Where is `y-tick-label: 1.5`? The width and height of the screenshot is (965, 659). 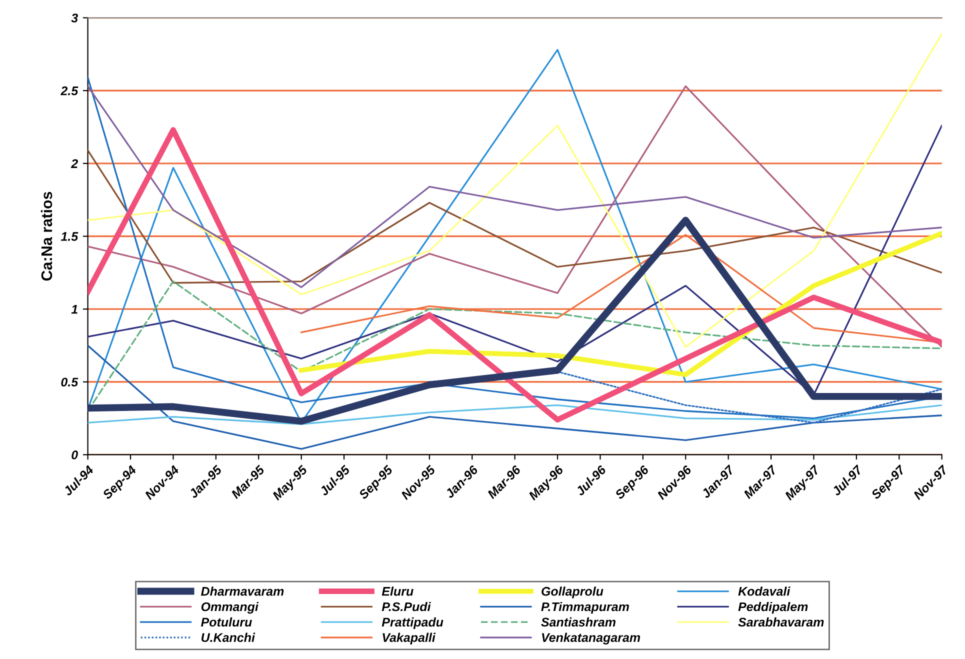 y-tick-label: 1.5 is located at coordinates (69, 236).